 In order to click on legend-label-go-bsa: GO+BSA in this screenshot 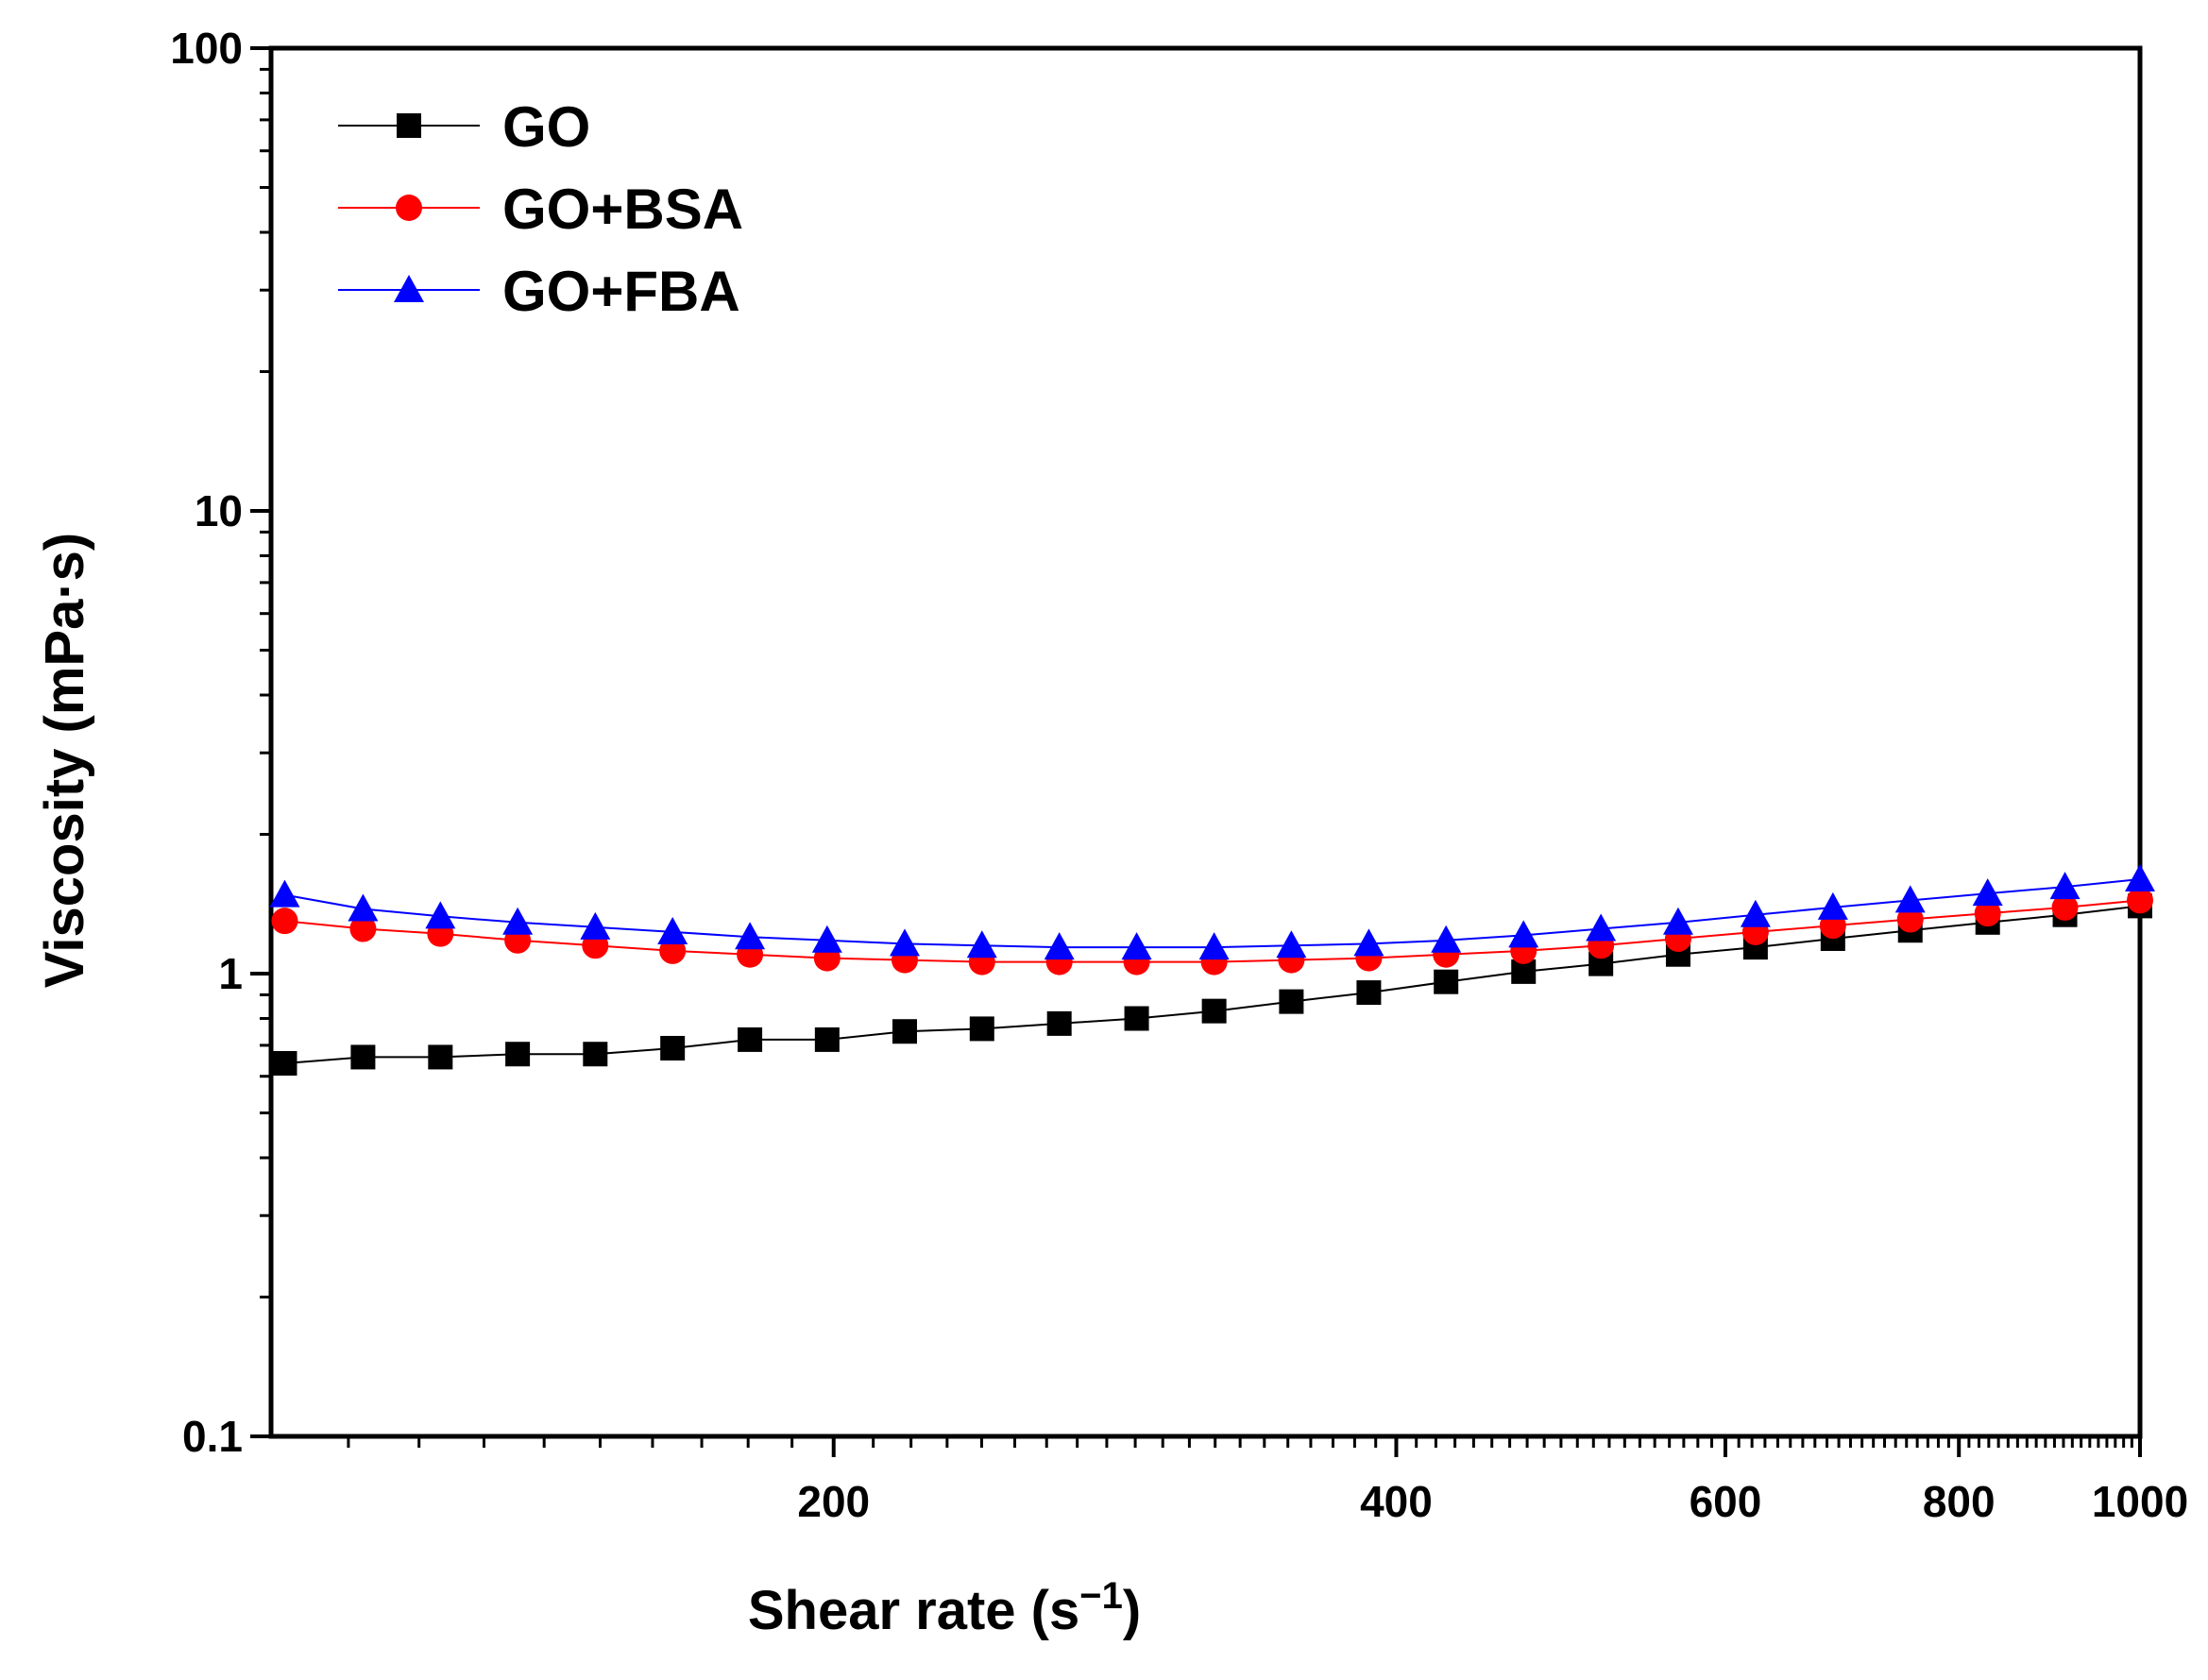, I will do `click(622, 209)`.